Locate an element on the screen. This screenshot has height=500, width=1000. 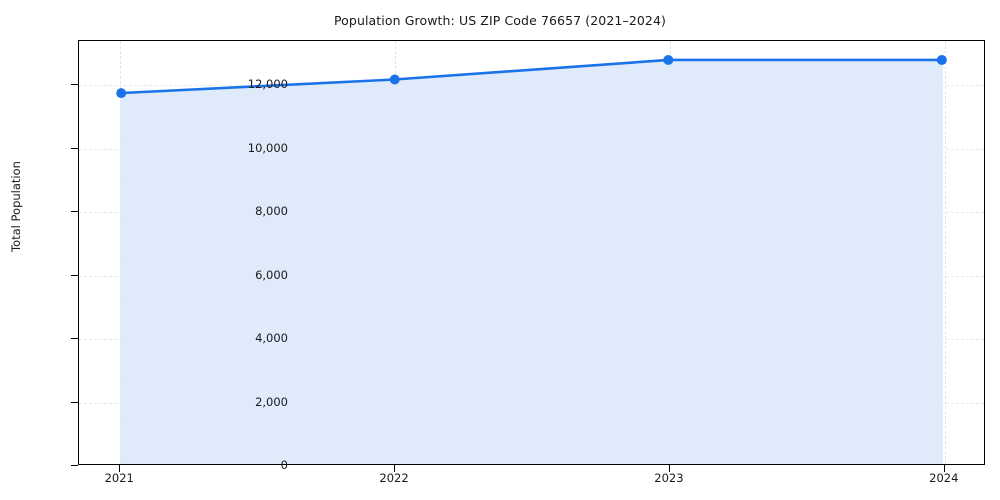
series-markers is located at coordinates (531, 76).